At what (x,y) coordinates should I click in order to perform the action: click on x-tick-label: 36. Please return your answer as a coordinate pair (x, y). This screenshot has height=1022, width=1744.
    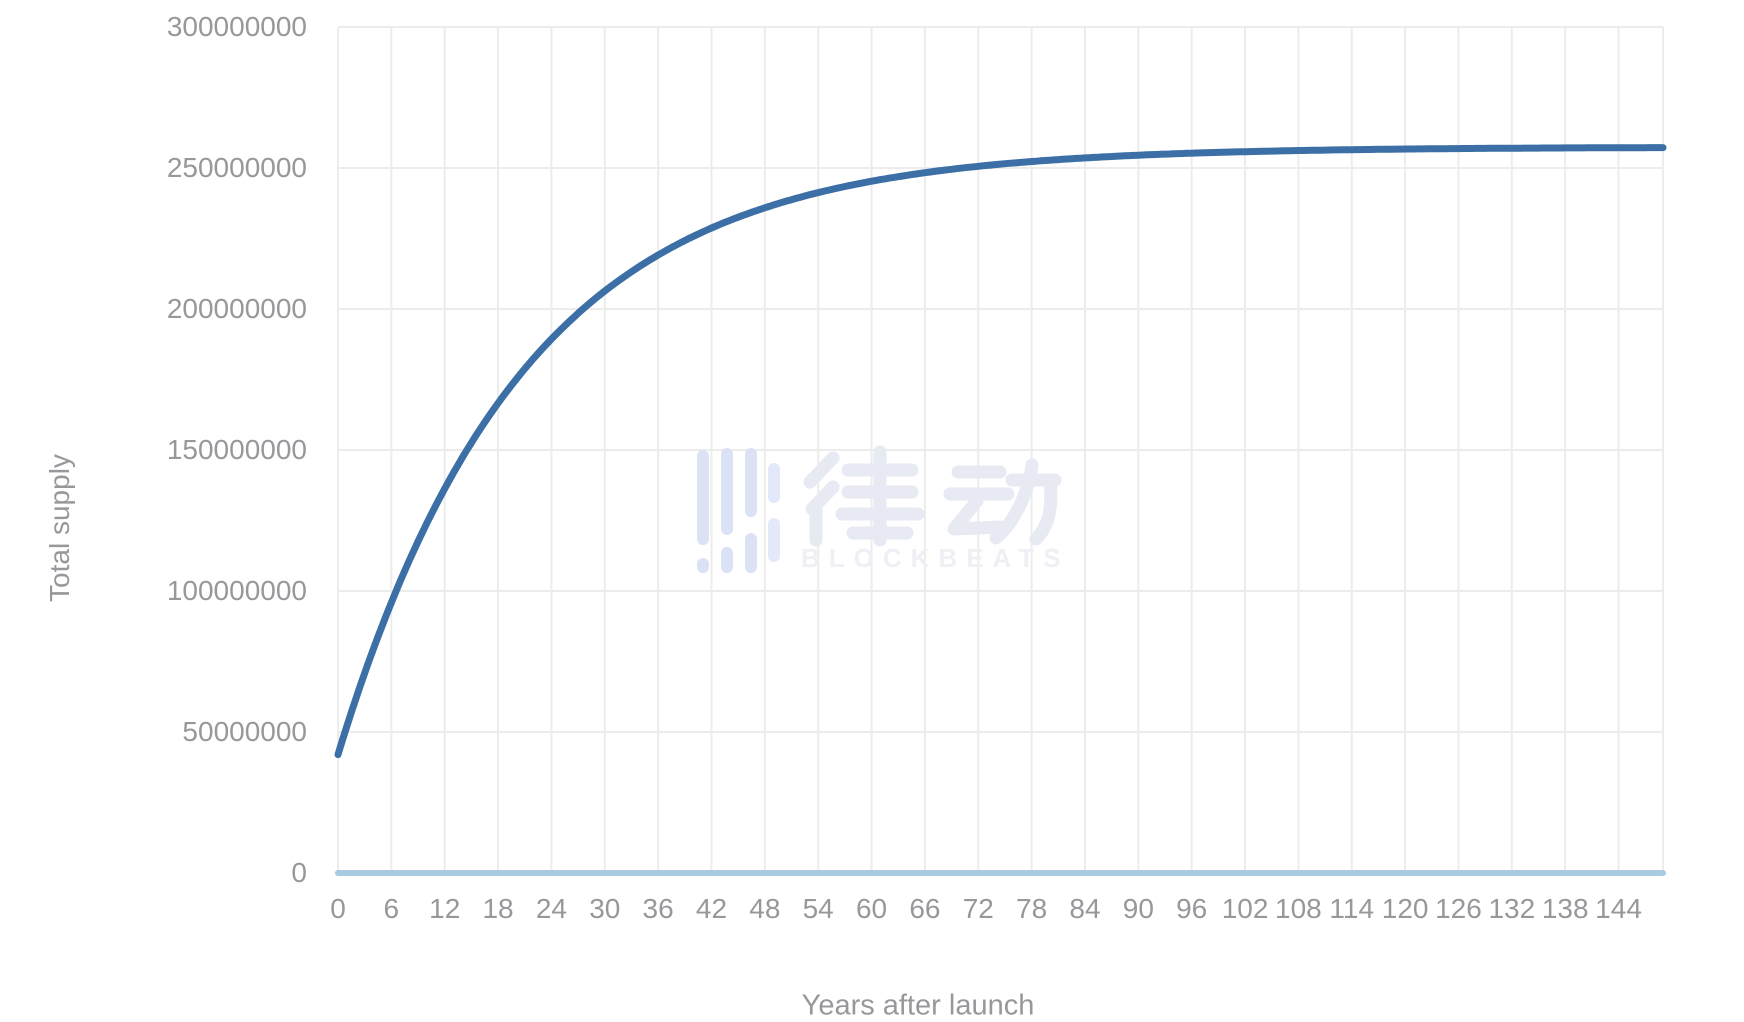
    Looking at the image, I should click on (658, 908).